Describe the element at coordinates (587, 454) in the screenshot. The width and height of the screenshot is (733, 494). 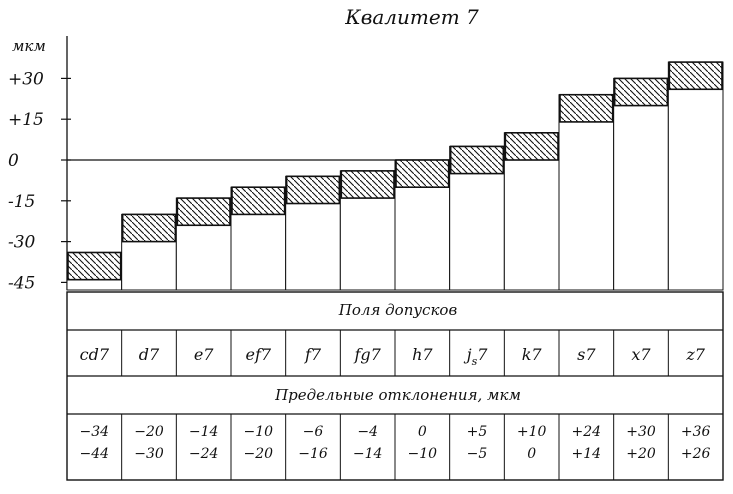
I see `lower-deviation-value: +14` at that location.